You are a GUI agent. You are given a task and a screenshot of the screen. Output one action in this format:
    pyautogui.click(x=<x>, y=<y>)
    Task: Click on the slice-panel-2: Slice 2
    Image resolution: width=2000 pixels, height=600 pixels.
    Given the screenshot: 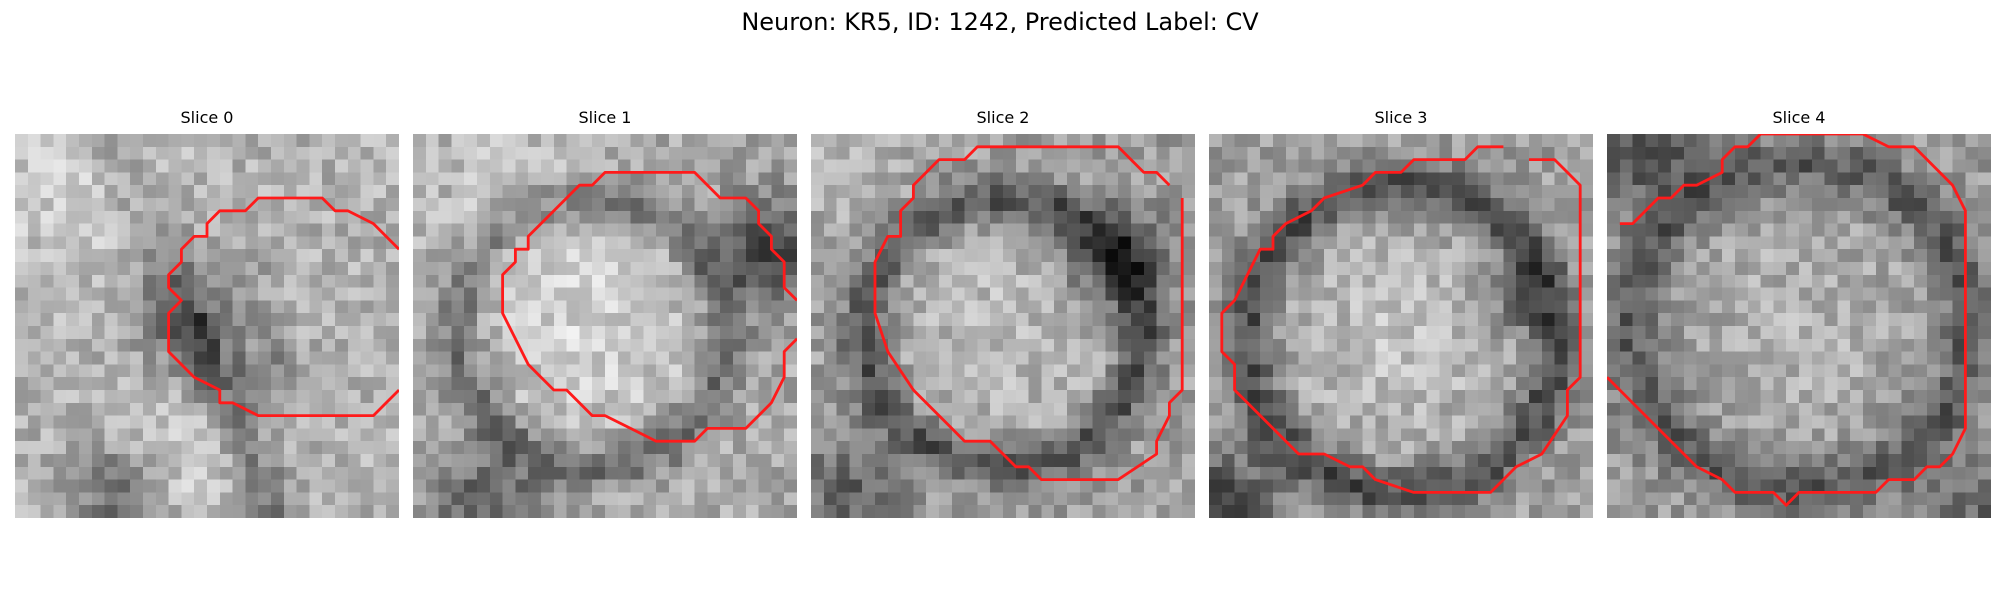 What is the action you would take?
    pyautogui.click(x=1003, y=313)
    